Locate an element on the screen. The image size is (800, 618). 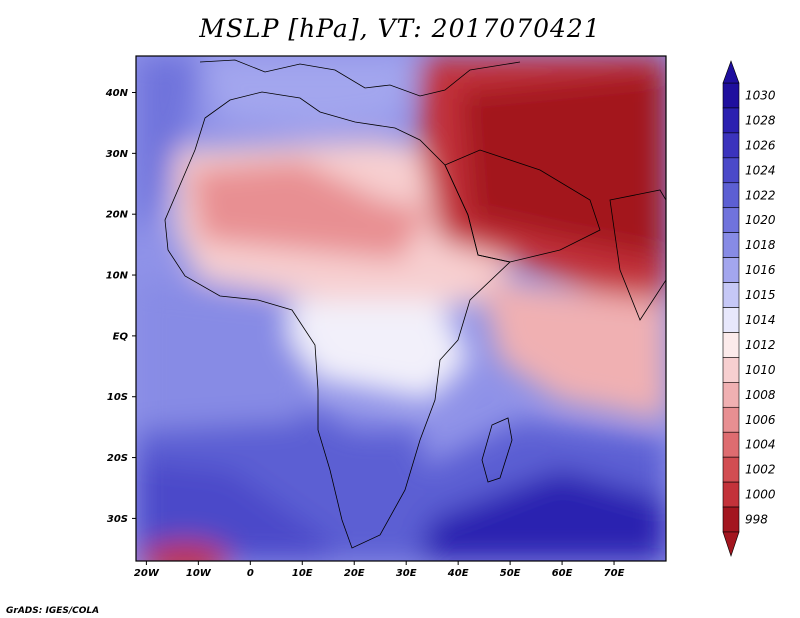
colorbar-label: 1004 is located at coordinates (760, 445).